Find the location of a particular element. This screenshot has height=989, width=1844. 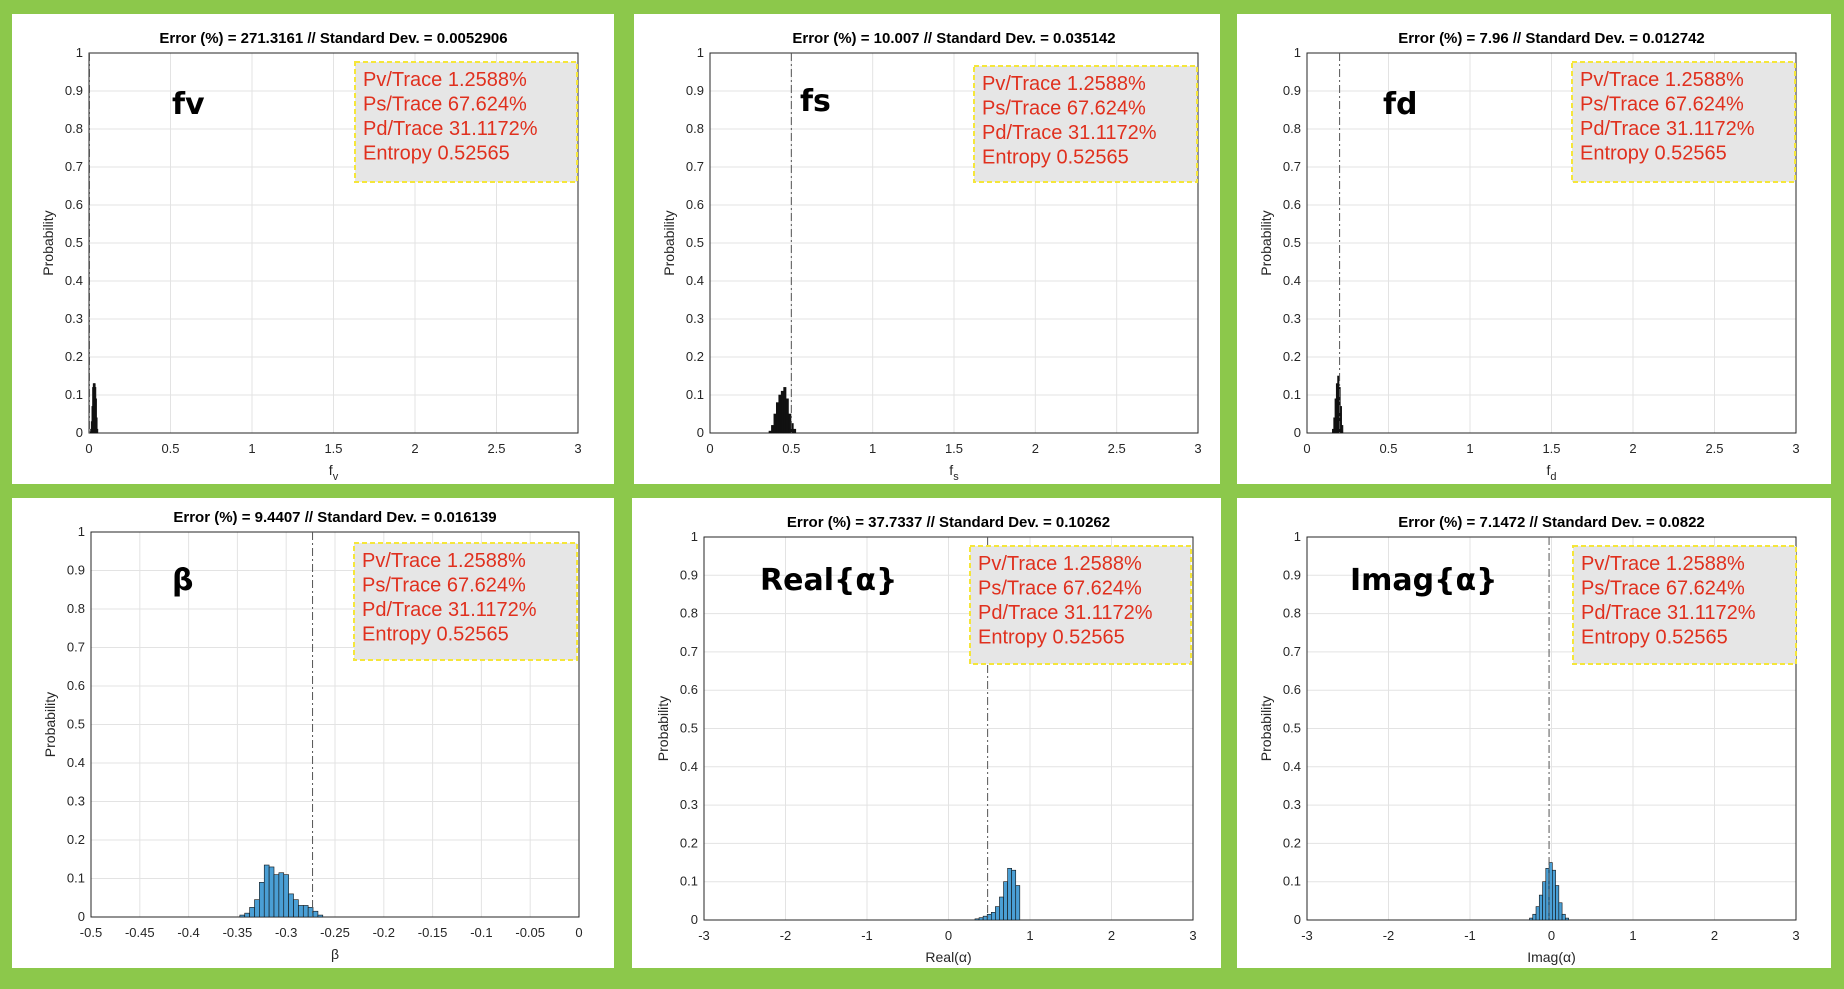

x-axis-label: fs is located at coordinates (954, 472).